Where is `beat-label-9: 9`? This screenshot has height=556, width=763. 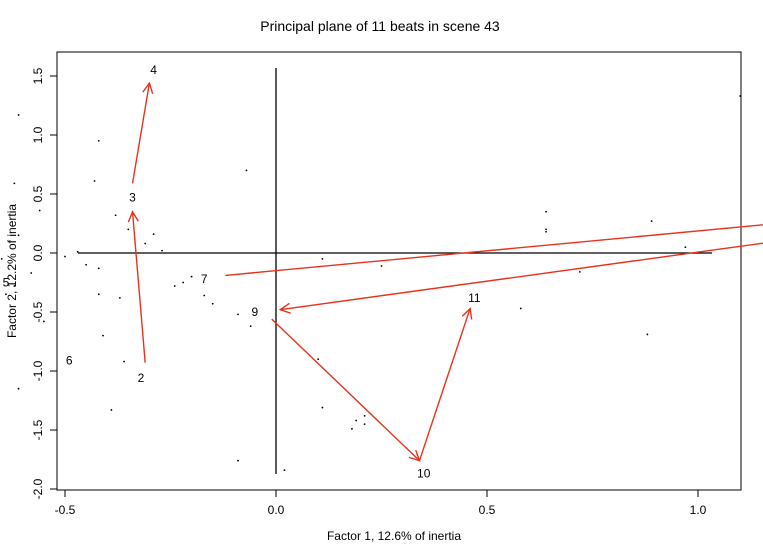
beat-label-9: 9 is located at coordinates (255, 312).